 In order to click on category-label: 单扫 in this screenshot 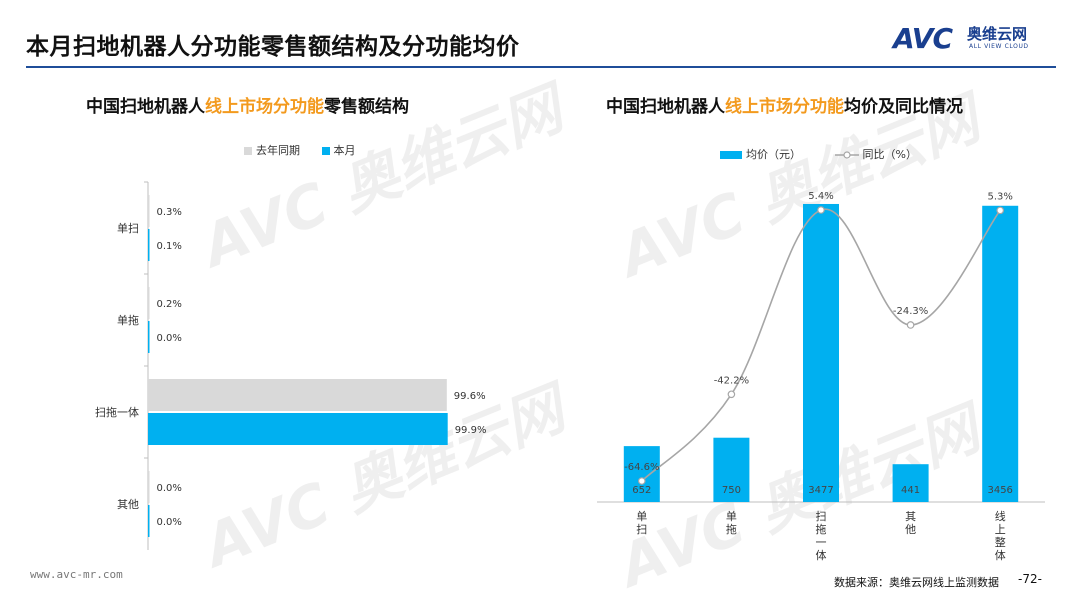, I will do `click(128, 228)`.